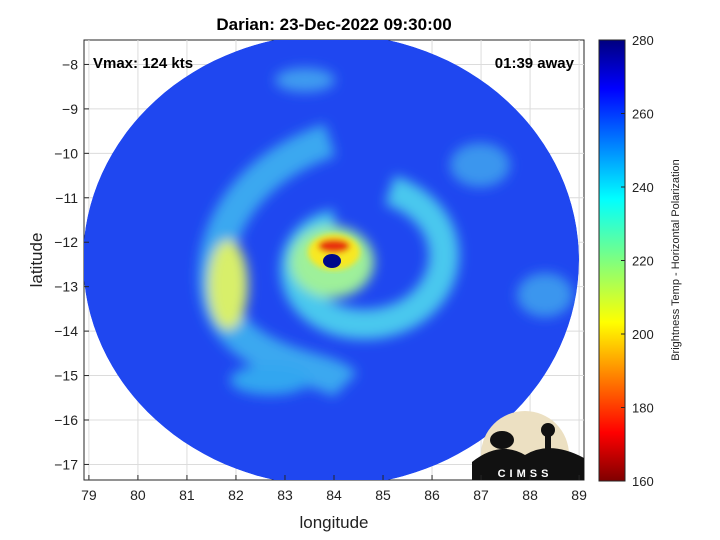 This screenshot has height=540, width=720. What do you see at coordinates (66, 153) in the screenshot?
I see `y-tick-label: −10` at bounding box center [66, 153].